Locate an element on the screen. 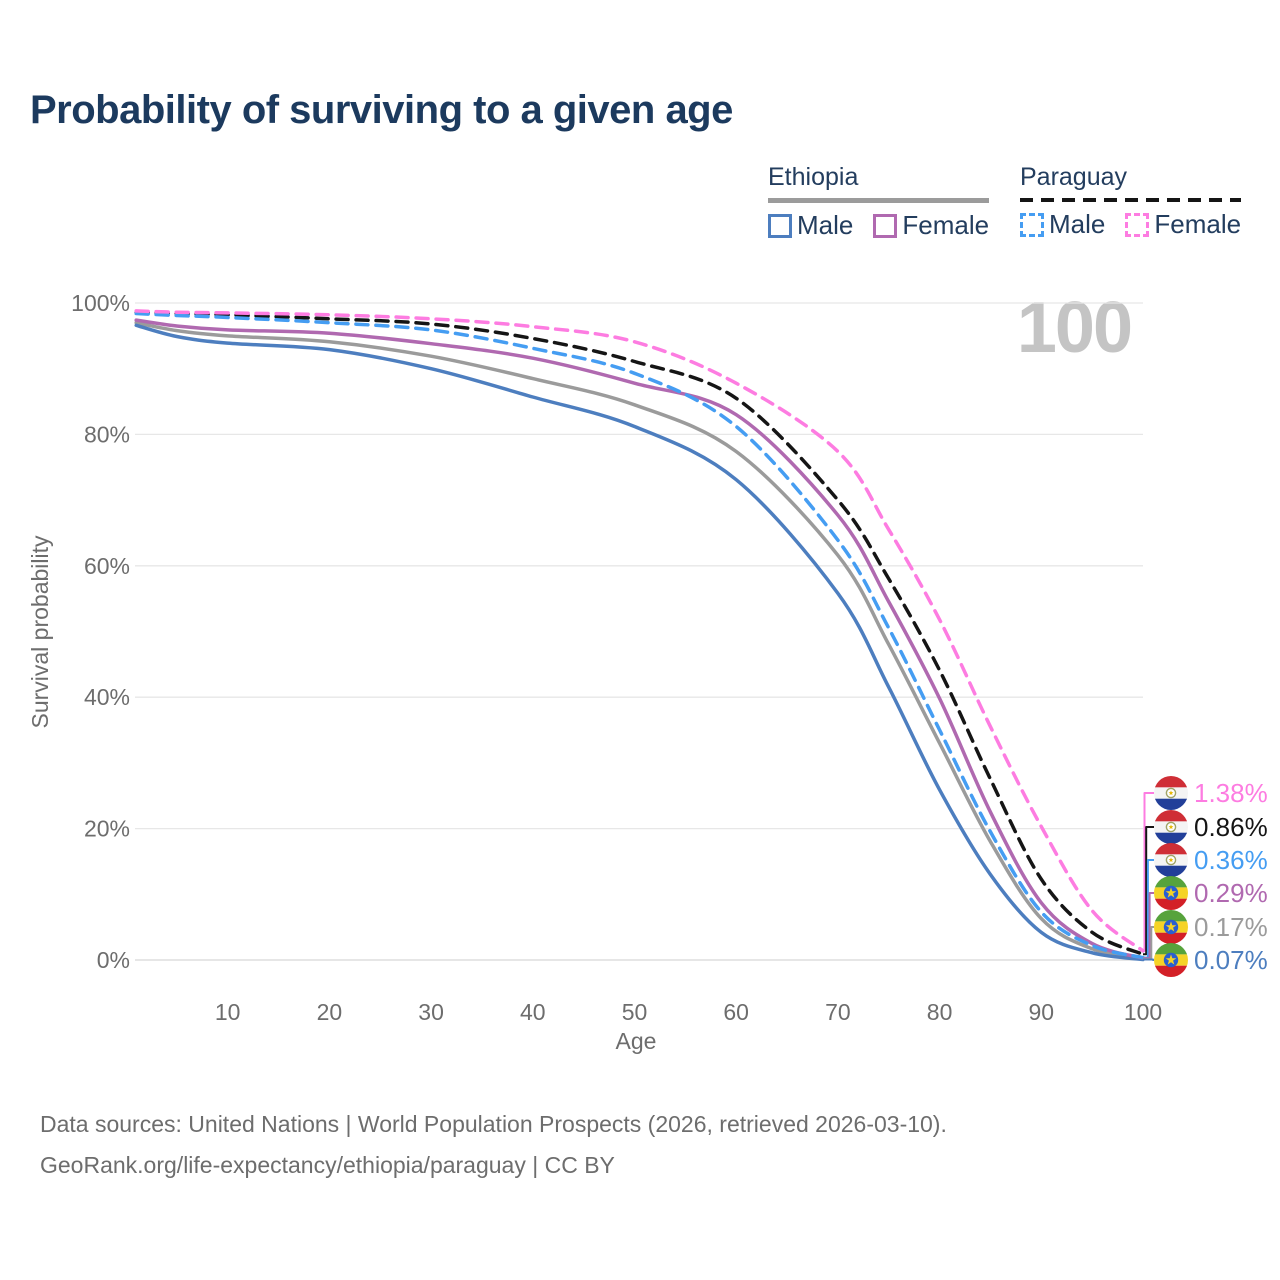 This screenshot has width=1280, height=1280. end-label-value: 0.86% is located at coordinates (1231, 826).